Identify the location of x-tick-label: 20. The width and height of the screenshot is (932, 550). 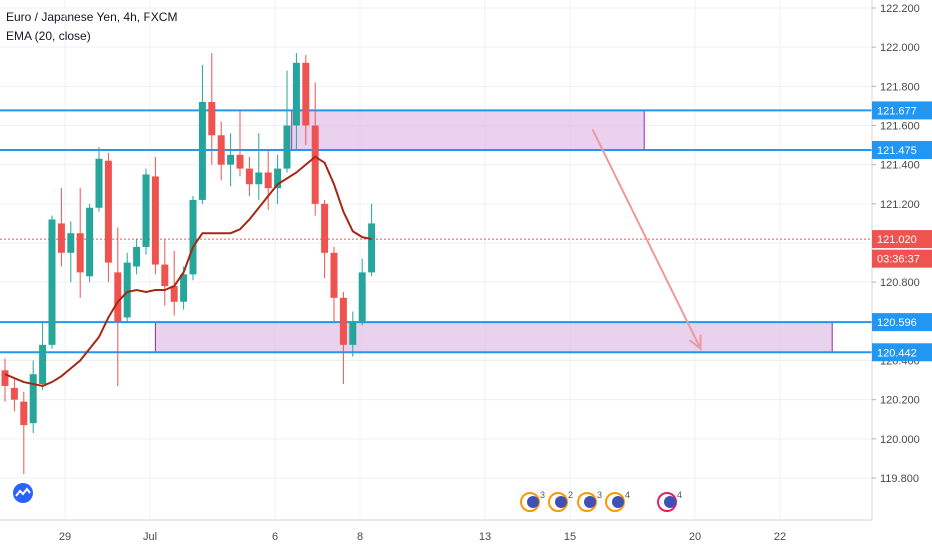
(695, 537).